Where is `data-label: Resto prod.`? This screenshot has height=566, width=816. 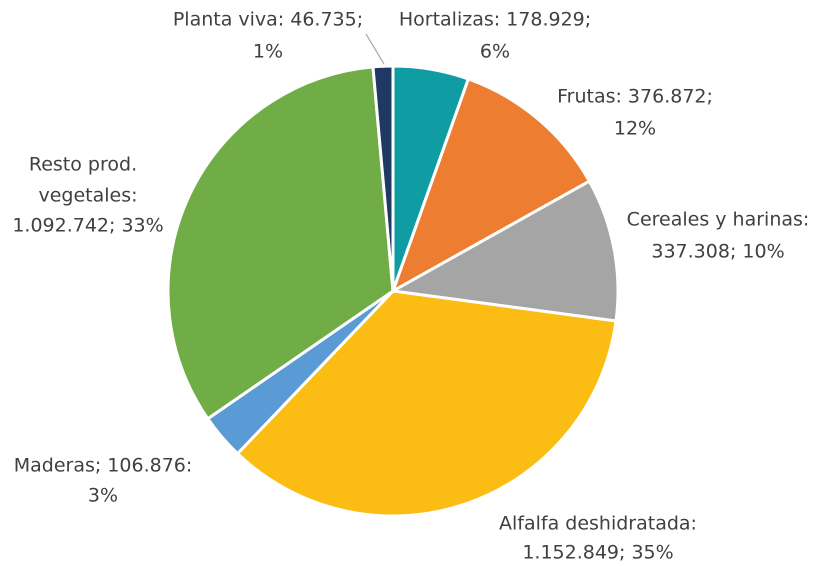 data-label: Resto prod. is located at coordinates (83, 165).